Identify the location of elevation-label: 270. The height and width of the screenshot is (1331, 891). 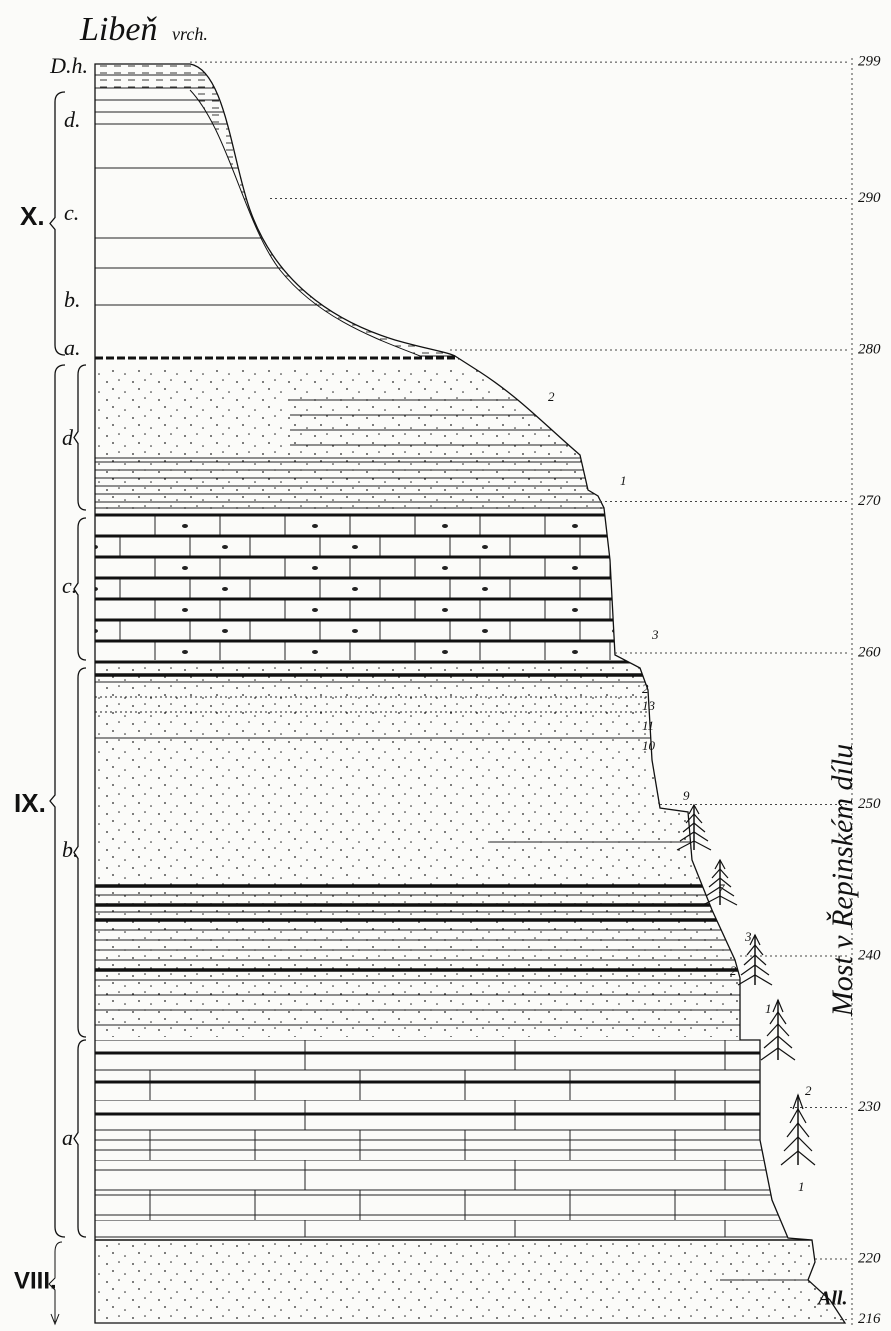
(869, 501).